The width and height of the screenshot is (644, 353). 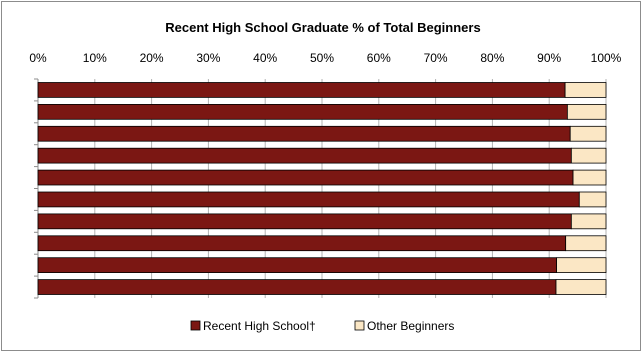 What do you see at coordinates (38, 58) in the screenshot?
I see `x-tick-label: 0%` at bounding box center [38, 58].